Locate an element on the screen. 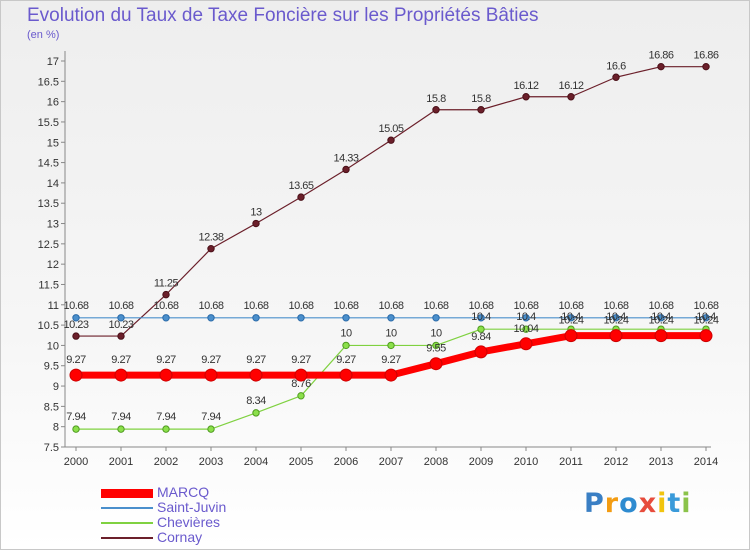  legend-label-marcq: MARCQ is located at coordinates (183, 492).